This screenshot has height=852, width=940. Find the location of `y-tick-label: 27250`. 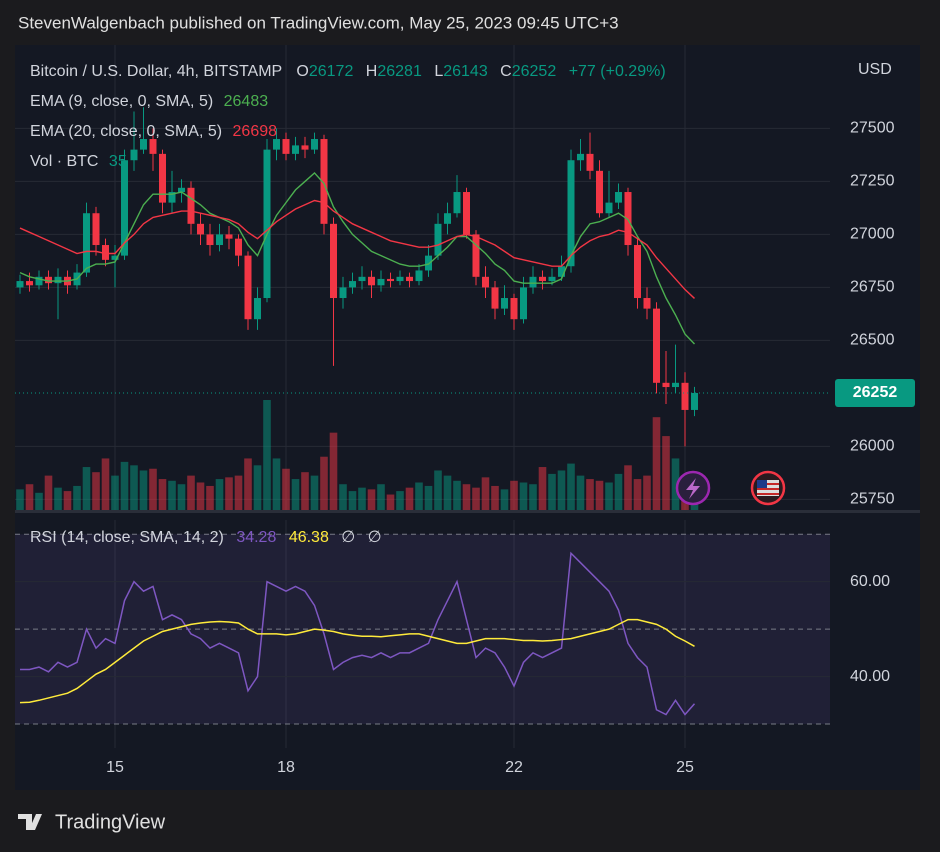

y-tick-label: 27250 is located at coordinates (872, 181).